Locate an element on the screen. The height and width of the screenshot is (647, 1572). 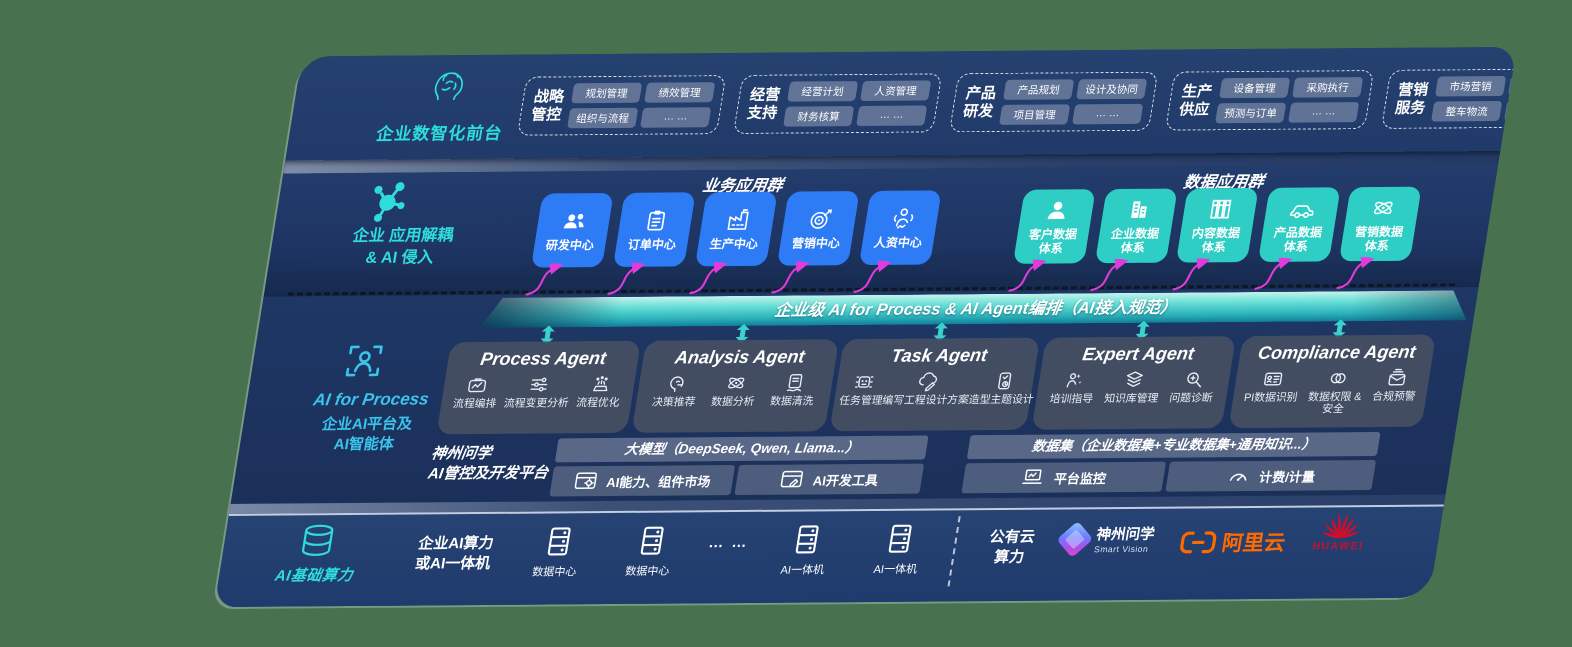
alicloud-logo: 阿里云 is located at coordinates (1232, 542).